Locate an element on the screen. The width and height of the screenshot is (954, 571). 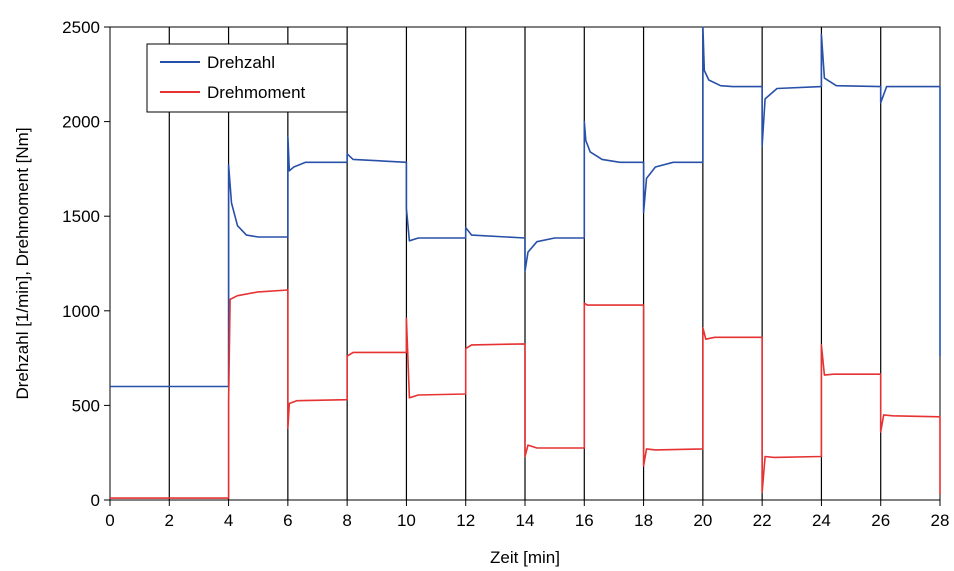
y-tick-label: 500 is located at coordinates (86, 405).